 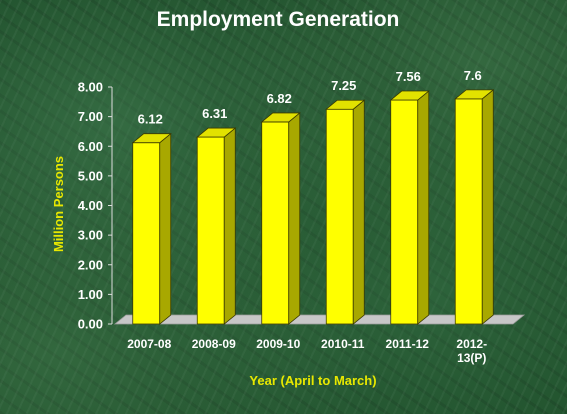 What do you see at coordinates (343, 85) in the screenshot?
I see `data-label: 7.25` at bounding box center [343, 85].